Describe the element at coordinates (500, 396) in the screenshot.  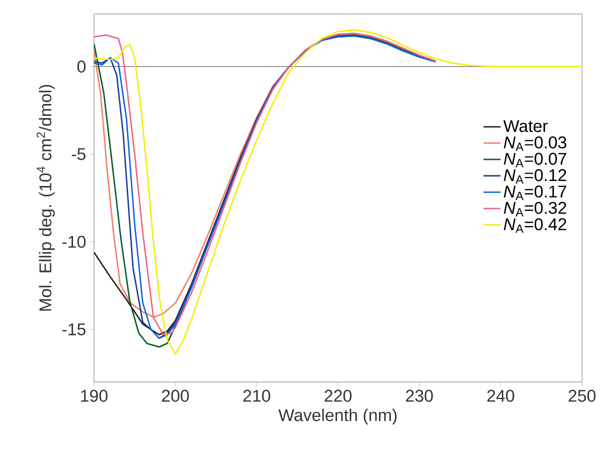
I see `x-tick-label: 240` at that location.